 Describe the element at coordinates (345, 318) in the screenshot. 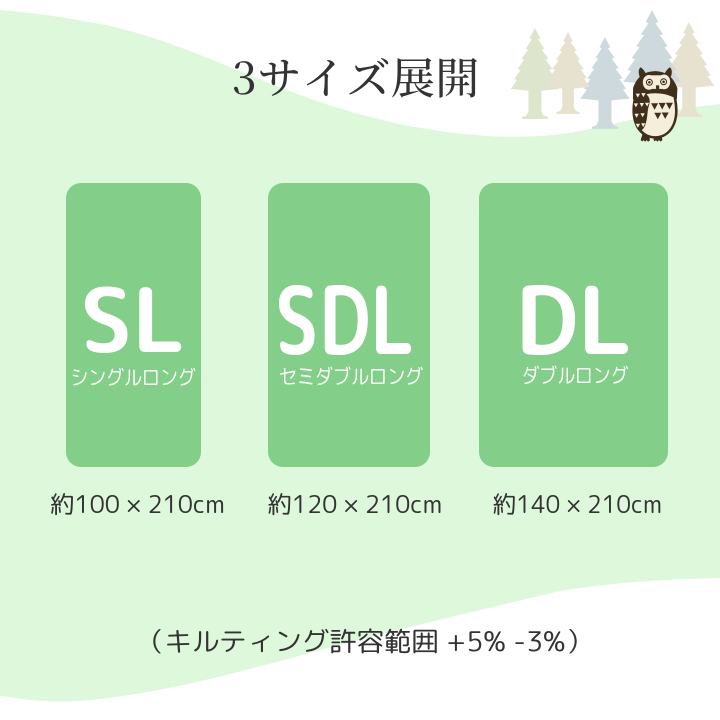

I see `size-code-sdl: SDL` at that location.